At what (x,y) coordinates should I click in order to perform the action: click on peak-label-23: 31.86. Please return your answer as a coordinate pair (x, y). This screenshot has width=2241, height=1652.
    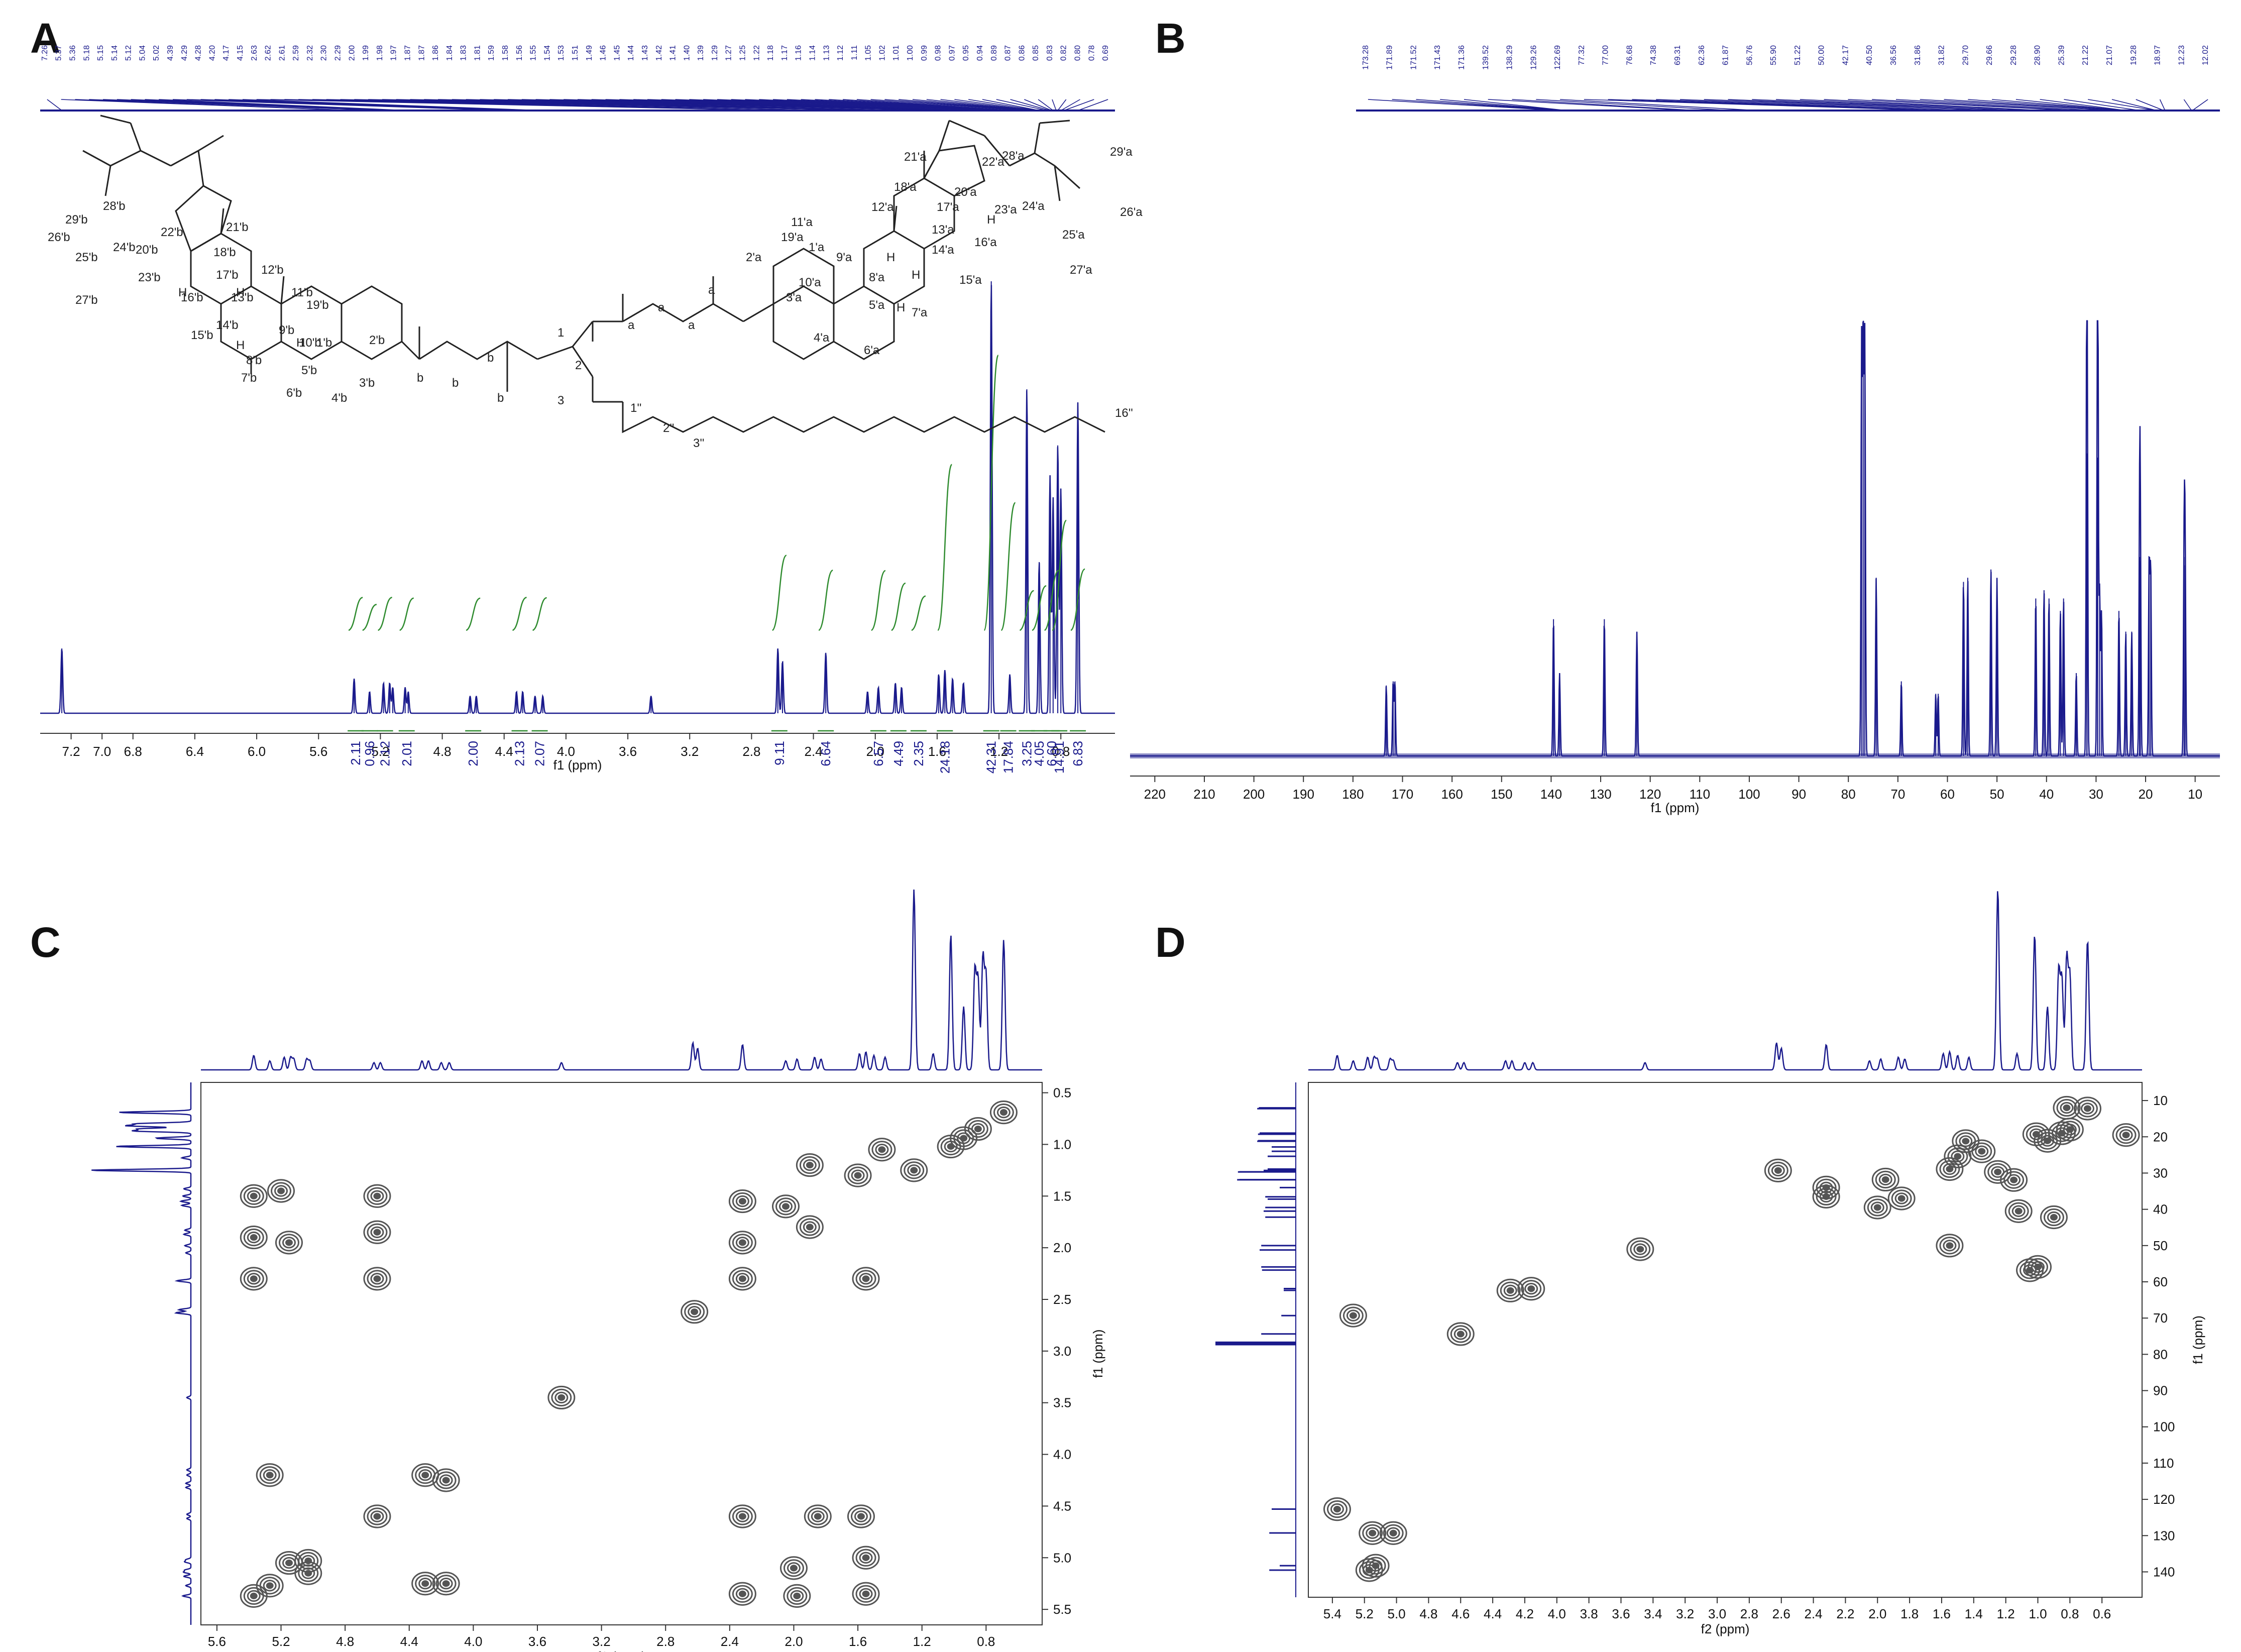
    Looking at the image, I should click on (1918, 55).